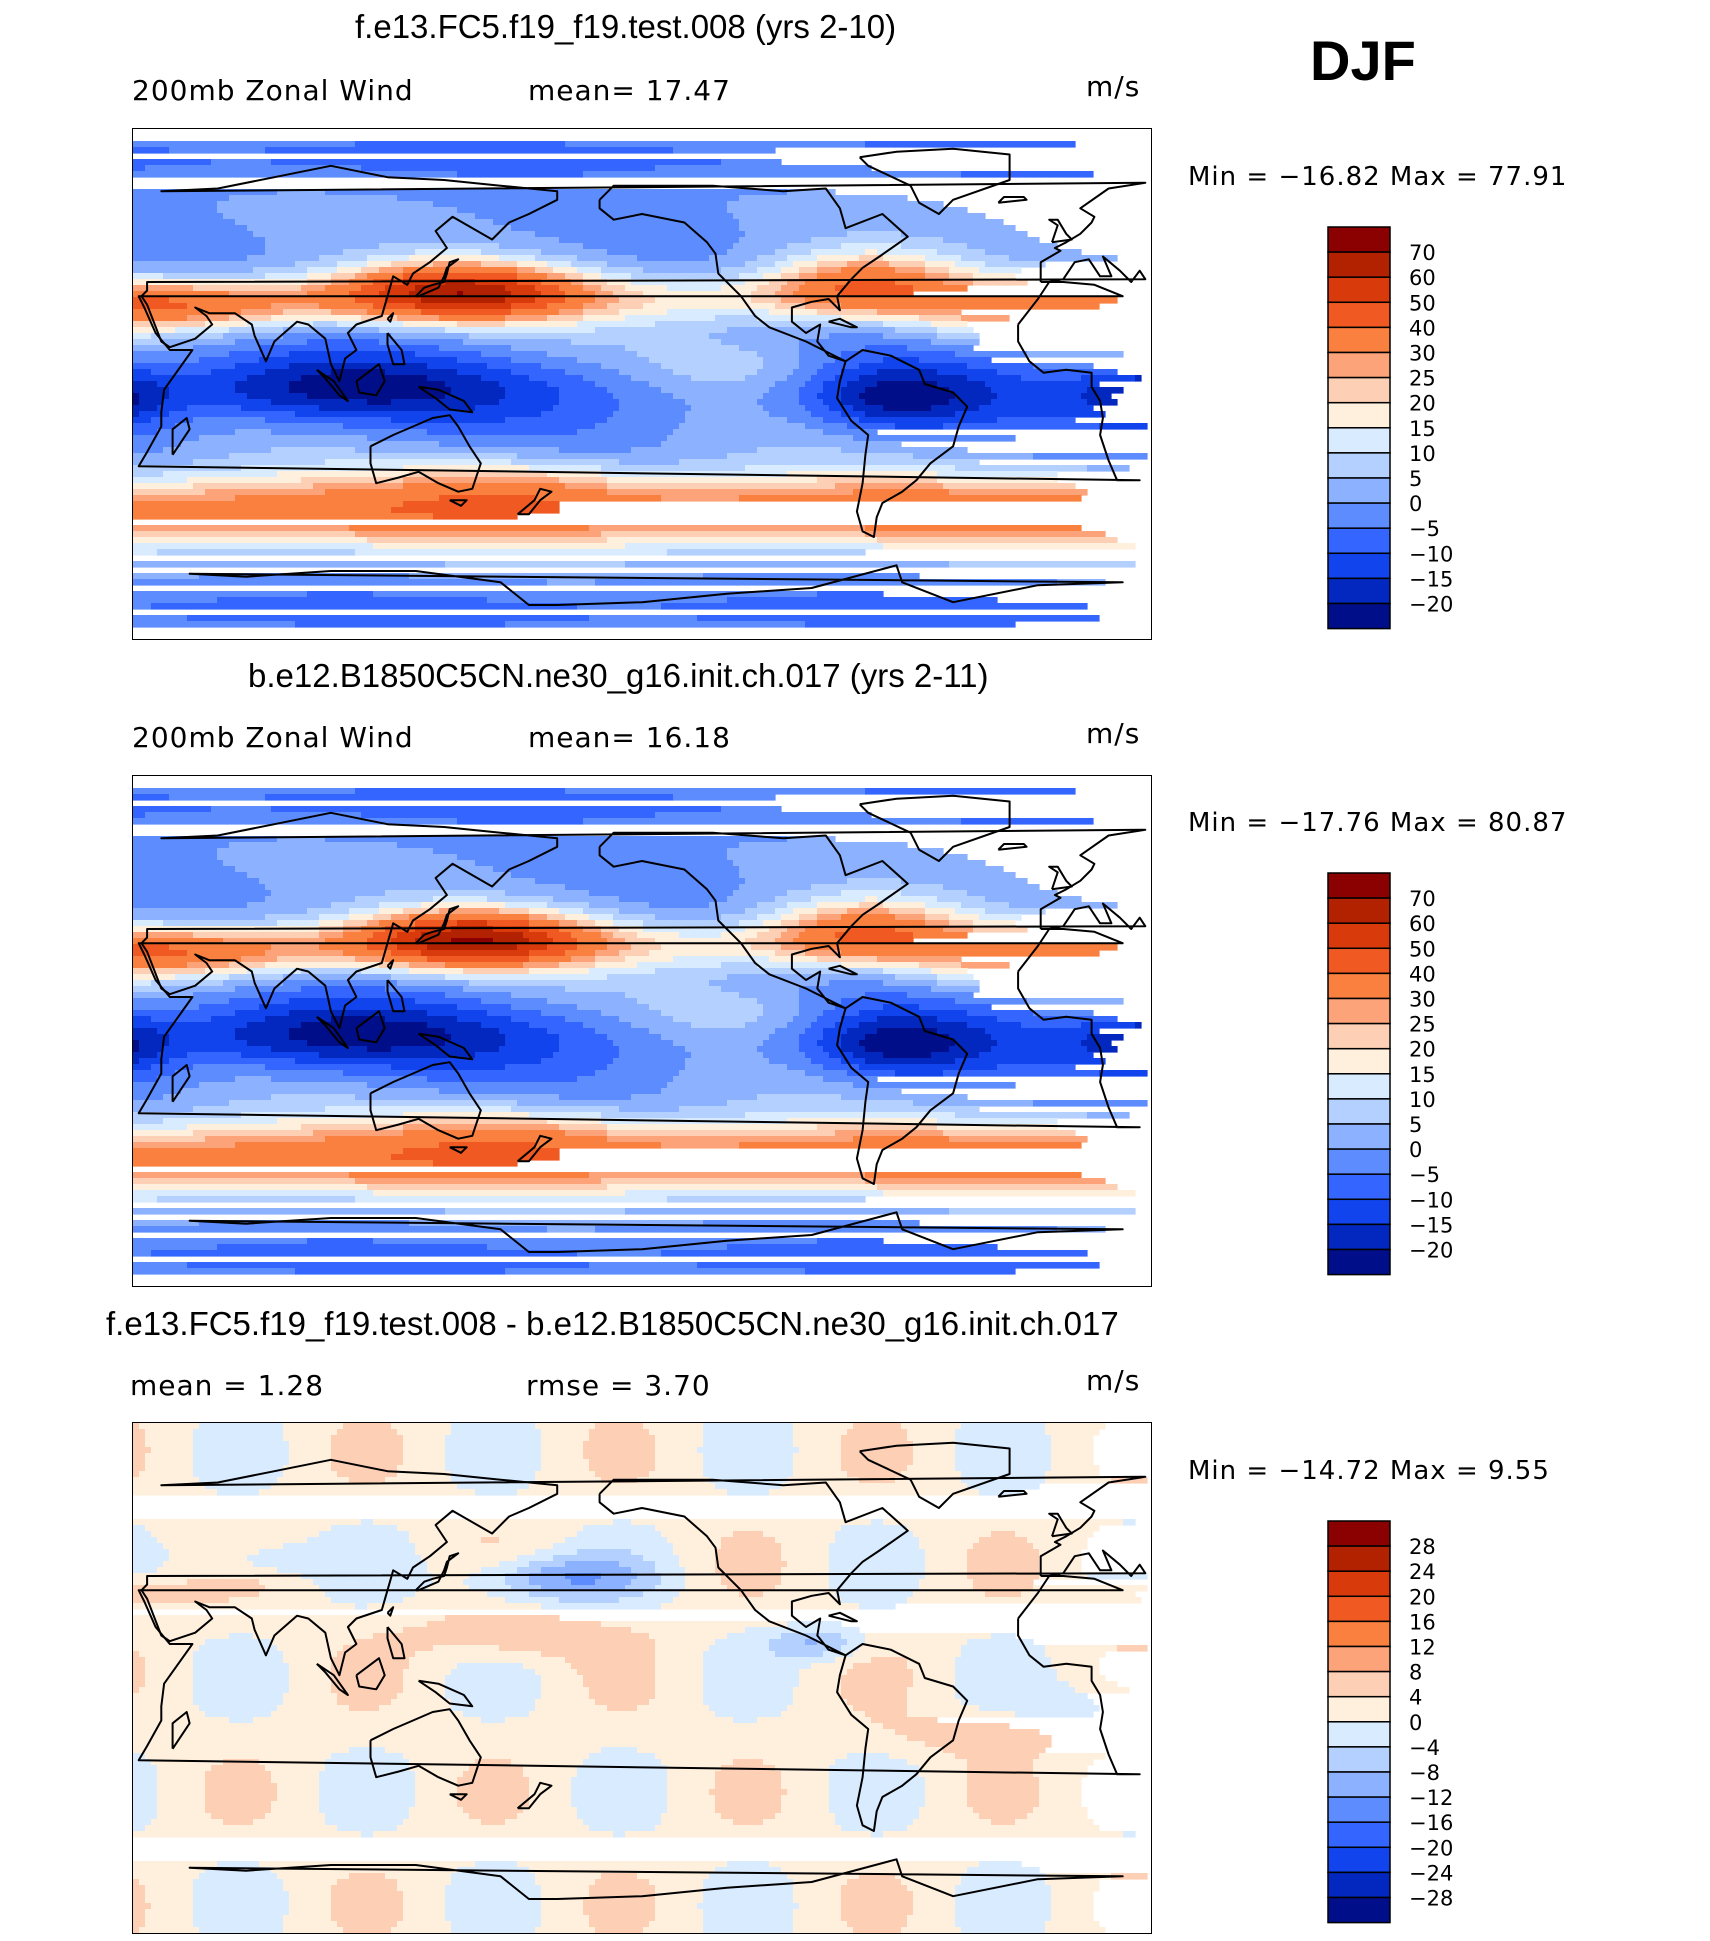 This screenshot has height=1941, width=1710. Describe the element at coordinates (1407, 1723) in the screenshot. I see `colorbar: 28 24 20 16 12 8 4 0 −4 −8 −12 −16 −20 −24 −28` at that location.